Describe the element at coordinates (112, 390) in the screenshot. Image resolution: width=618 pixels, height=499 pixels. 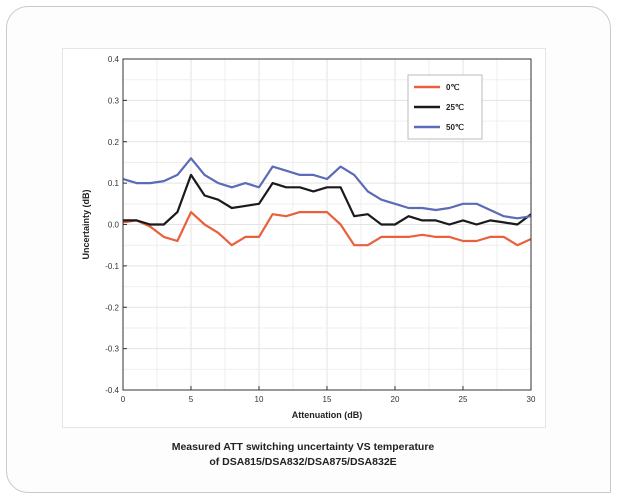
I see `y-tick-label: -0.4` at that location.